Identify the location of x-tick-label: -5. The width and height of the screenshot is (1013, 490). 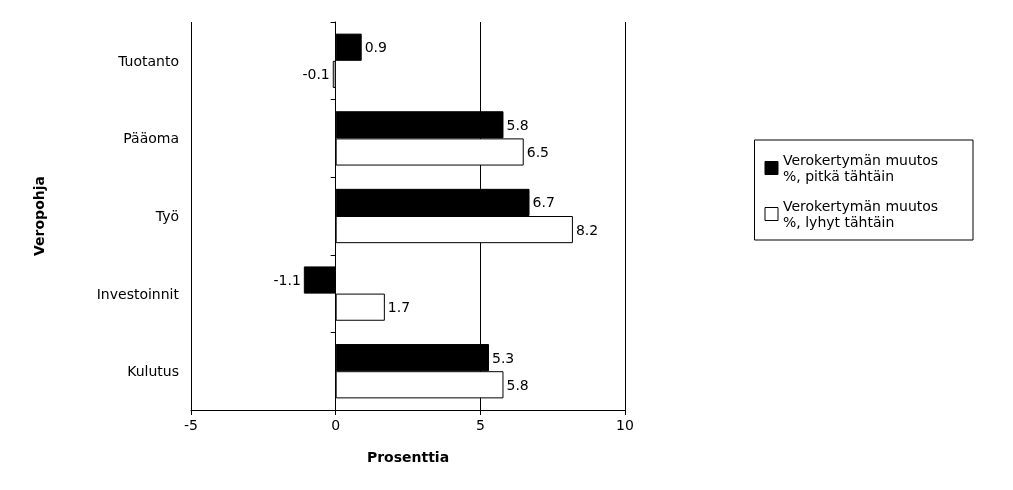
(191, 425).